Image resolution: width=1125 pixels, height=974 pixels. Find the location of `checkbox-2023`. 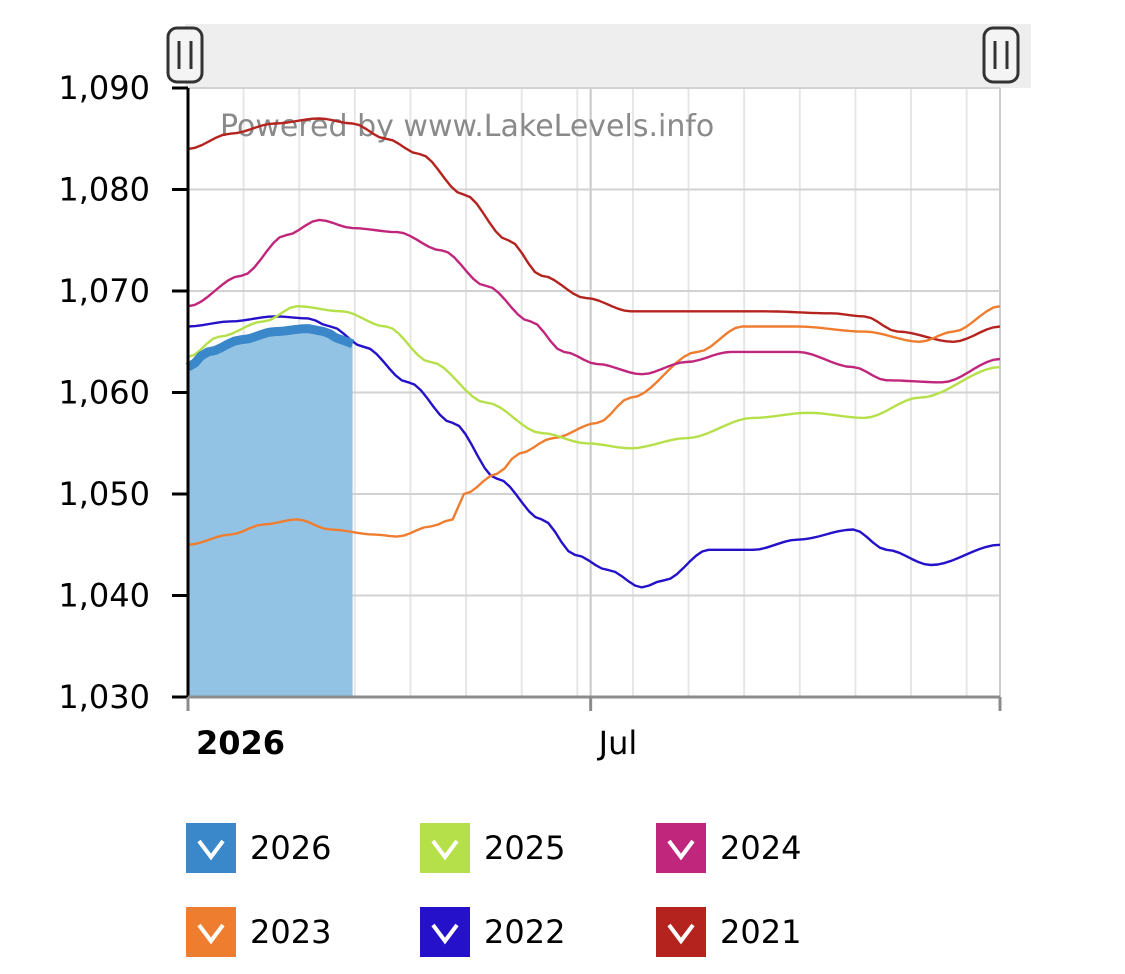

checkbox-2023 is located at coordinates (211, 932).